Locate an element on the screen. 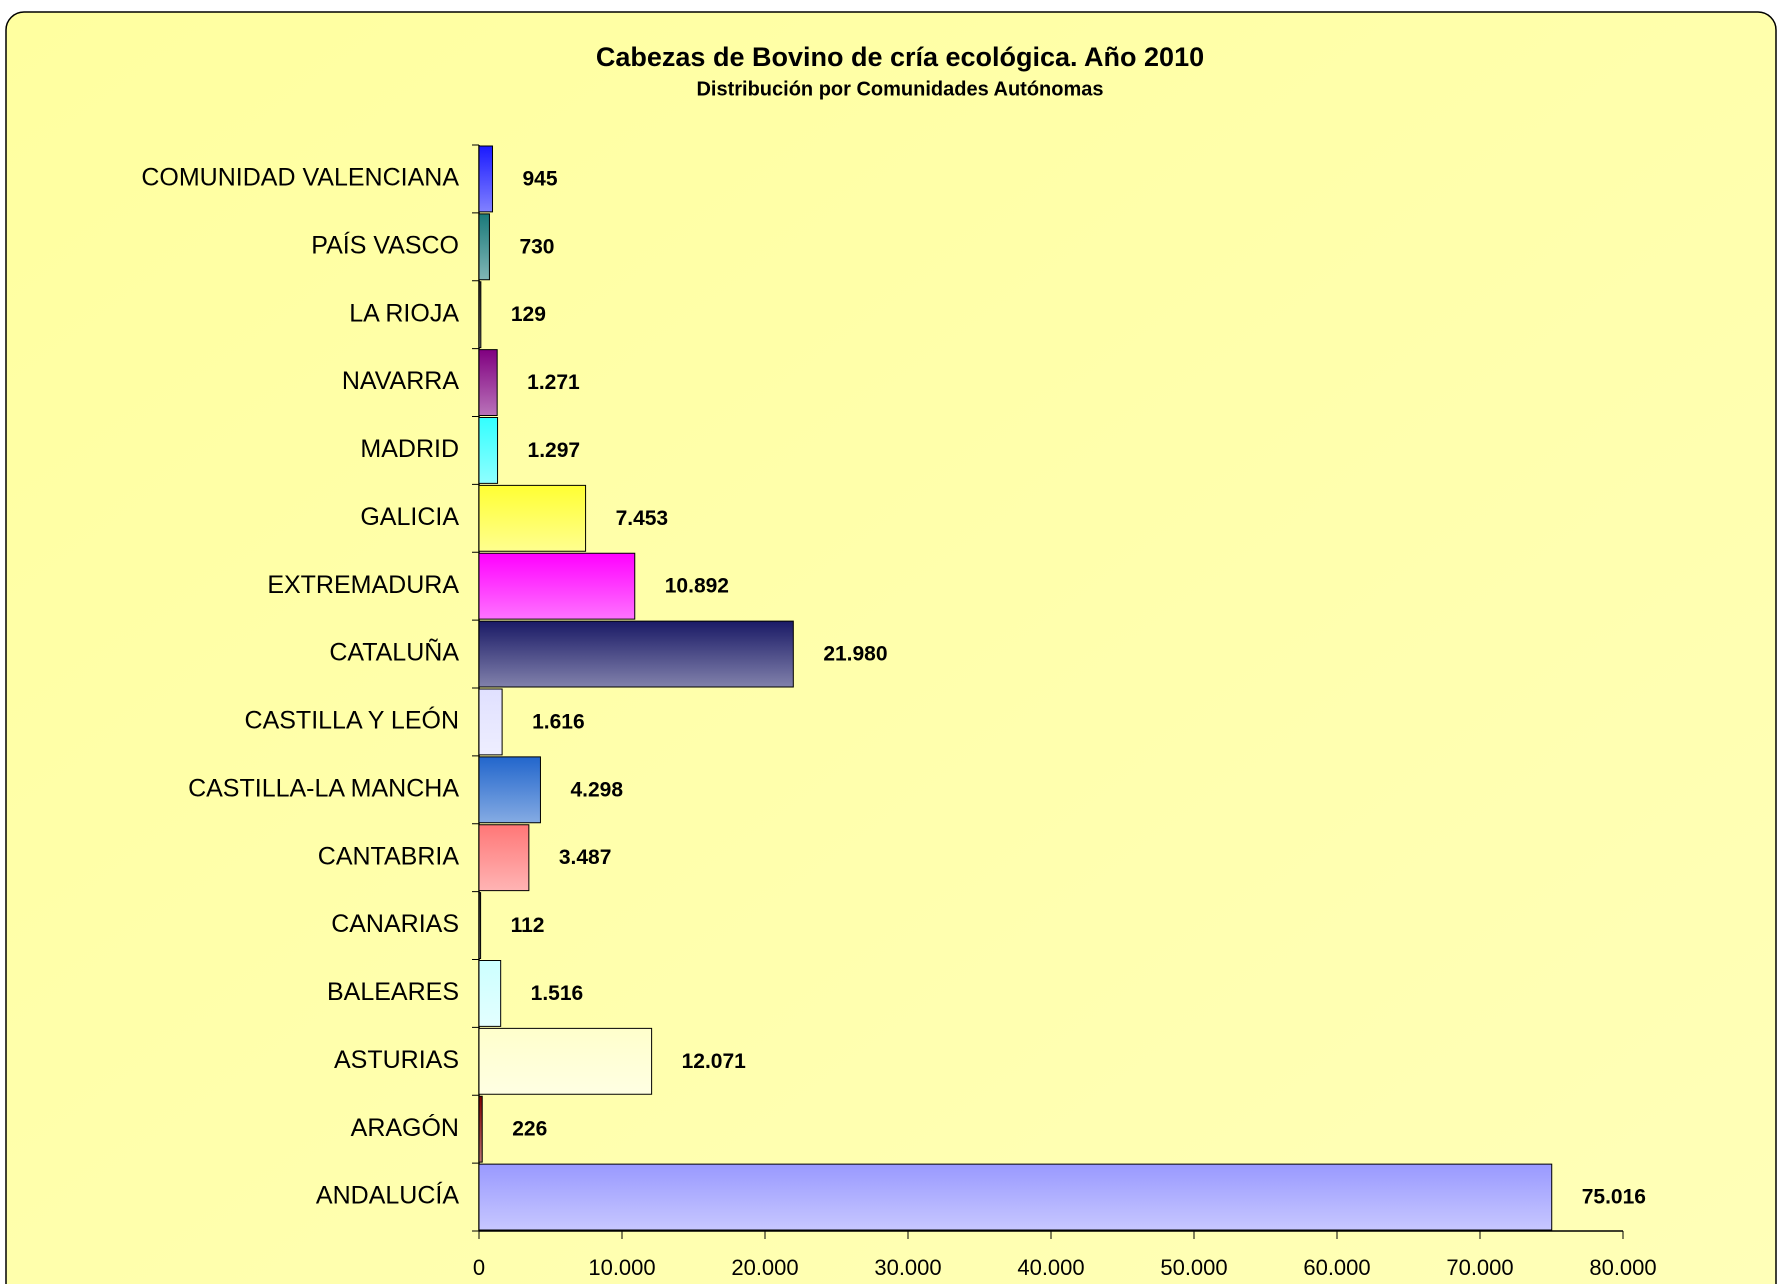  y-tick-label: CASTILLA Y LEÓN is located at coordinates (352, 720).